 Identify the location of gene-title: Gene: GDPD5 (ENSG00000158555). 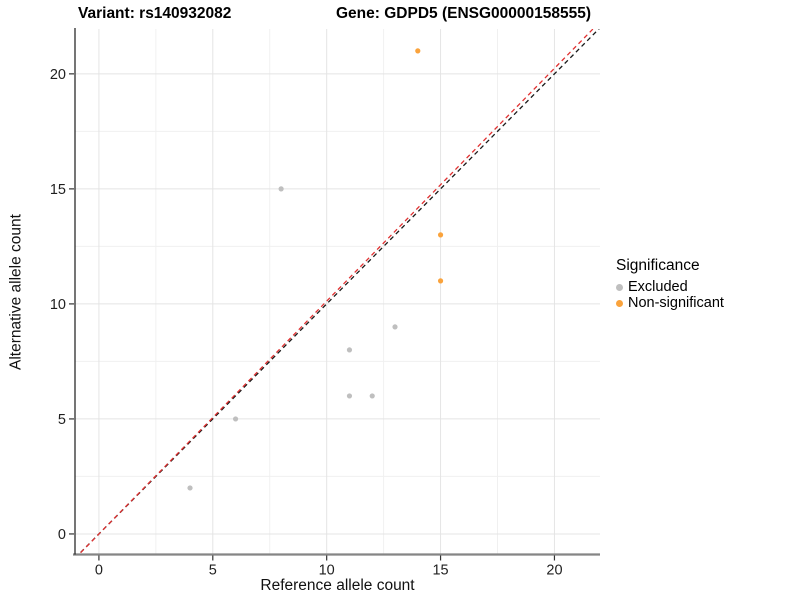
(464, 13).